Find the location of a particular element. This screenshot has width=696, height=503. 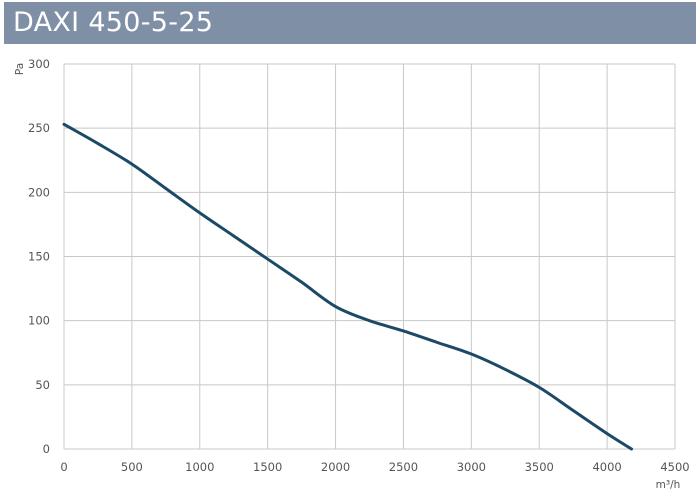

y-tick-label: 250 is located at coordinates (39, 128).